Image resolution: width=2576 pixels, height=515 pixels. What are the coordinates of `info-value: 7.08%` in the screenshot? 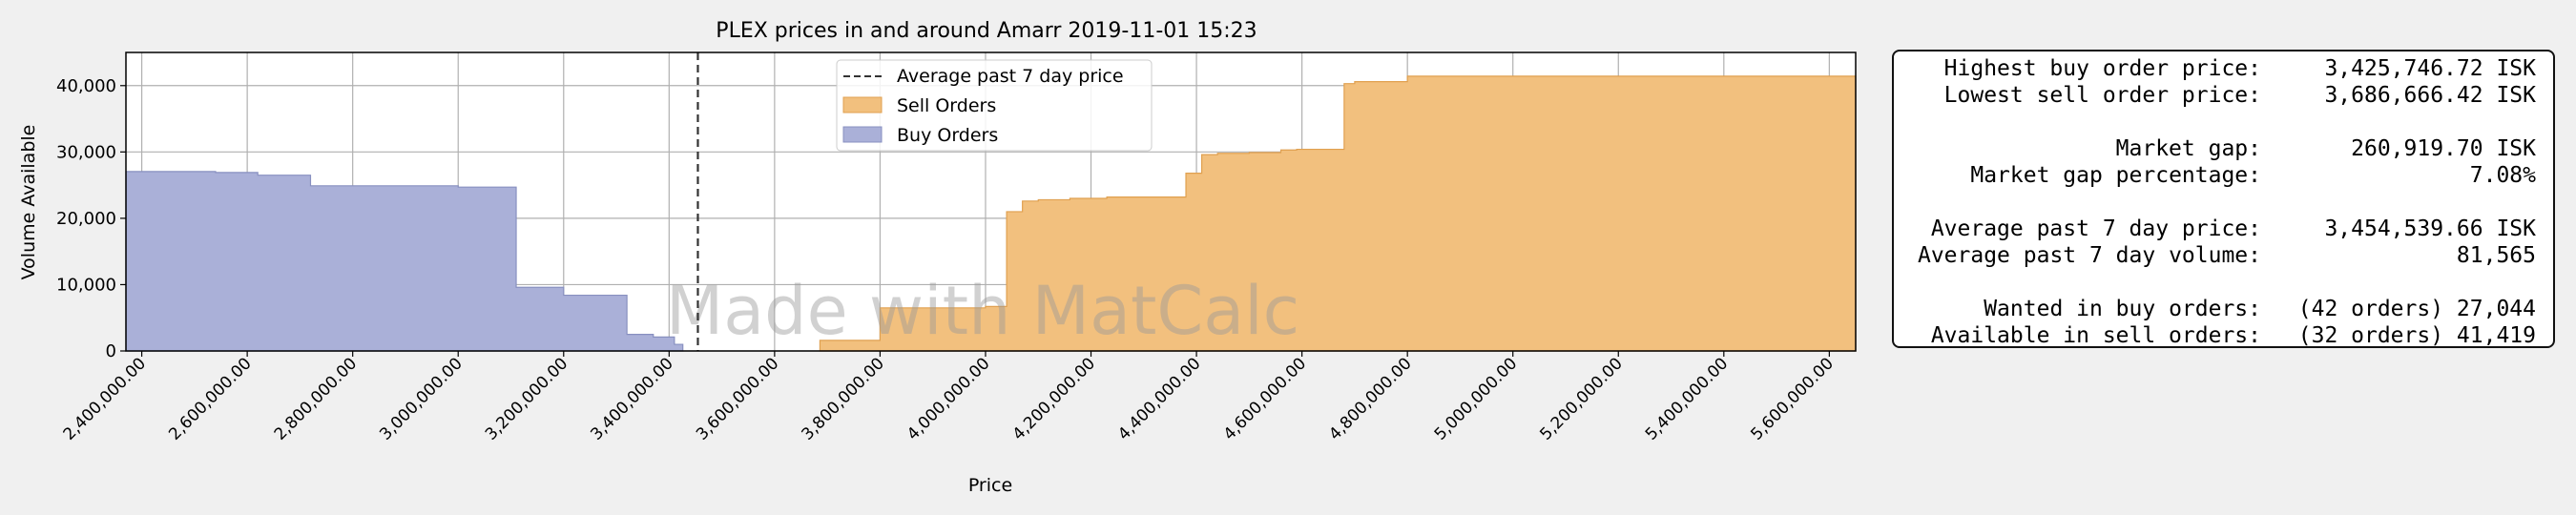 It's located at (2502, 175).